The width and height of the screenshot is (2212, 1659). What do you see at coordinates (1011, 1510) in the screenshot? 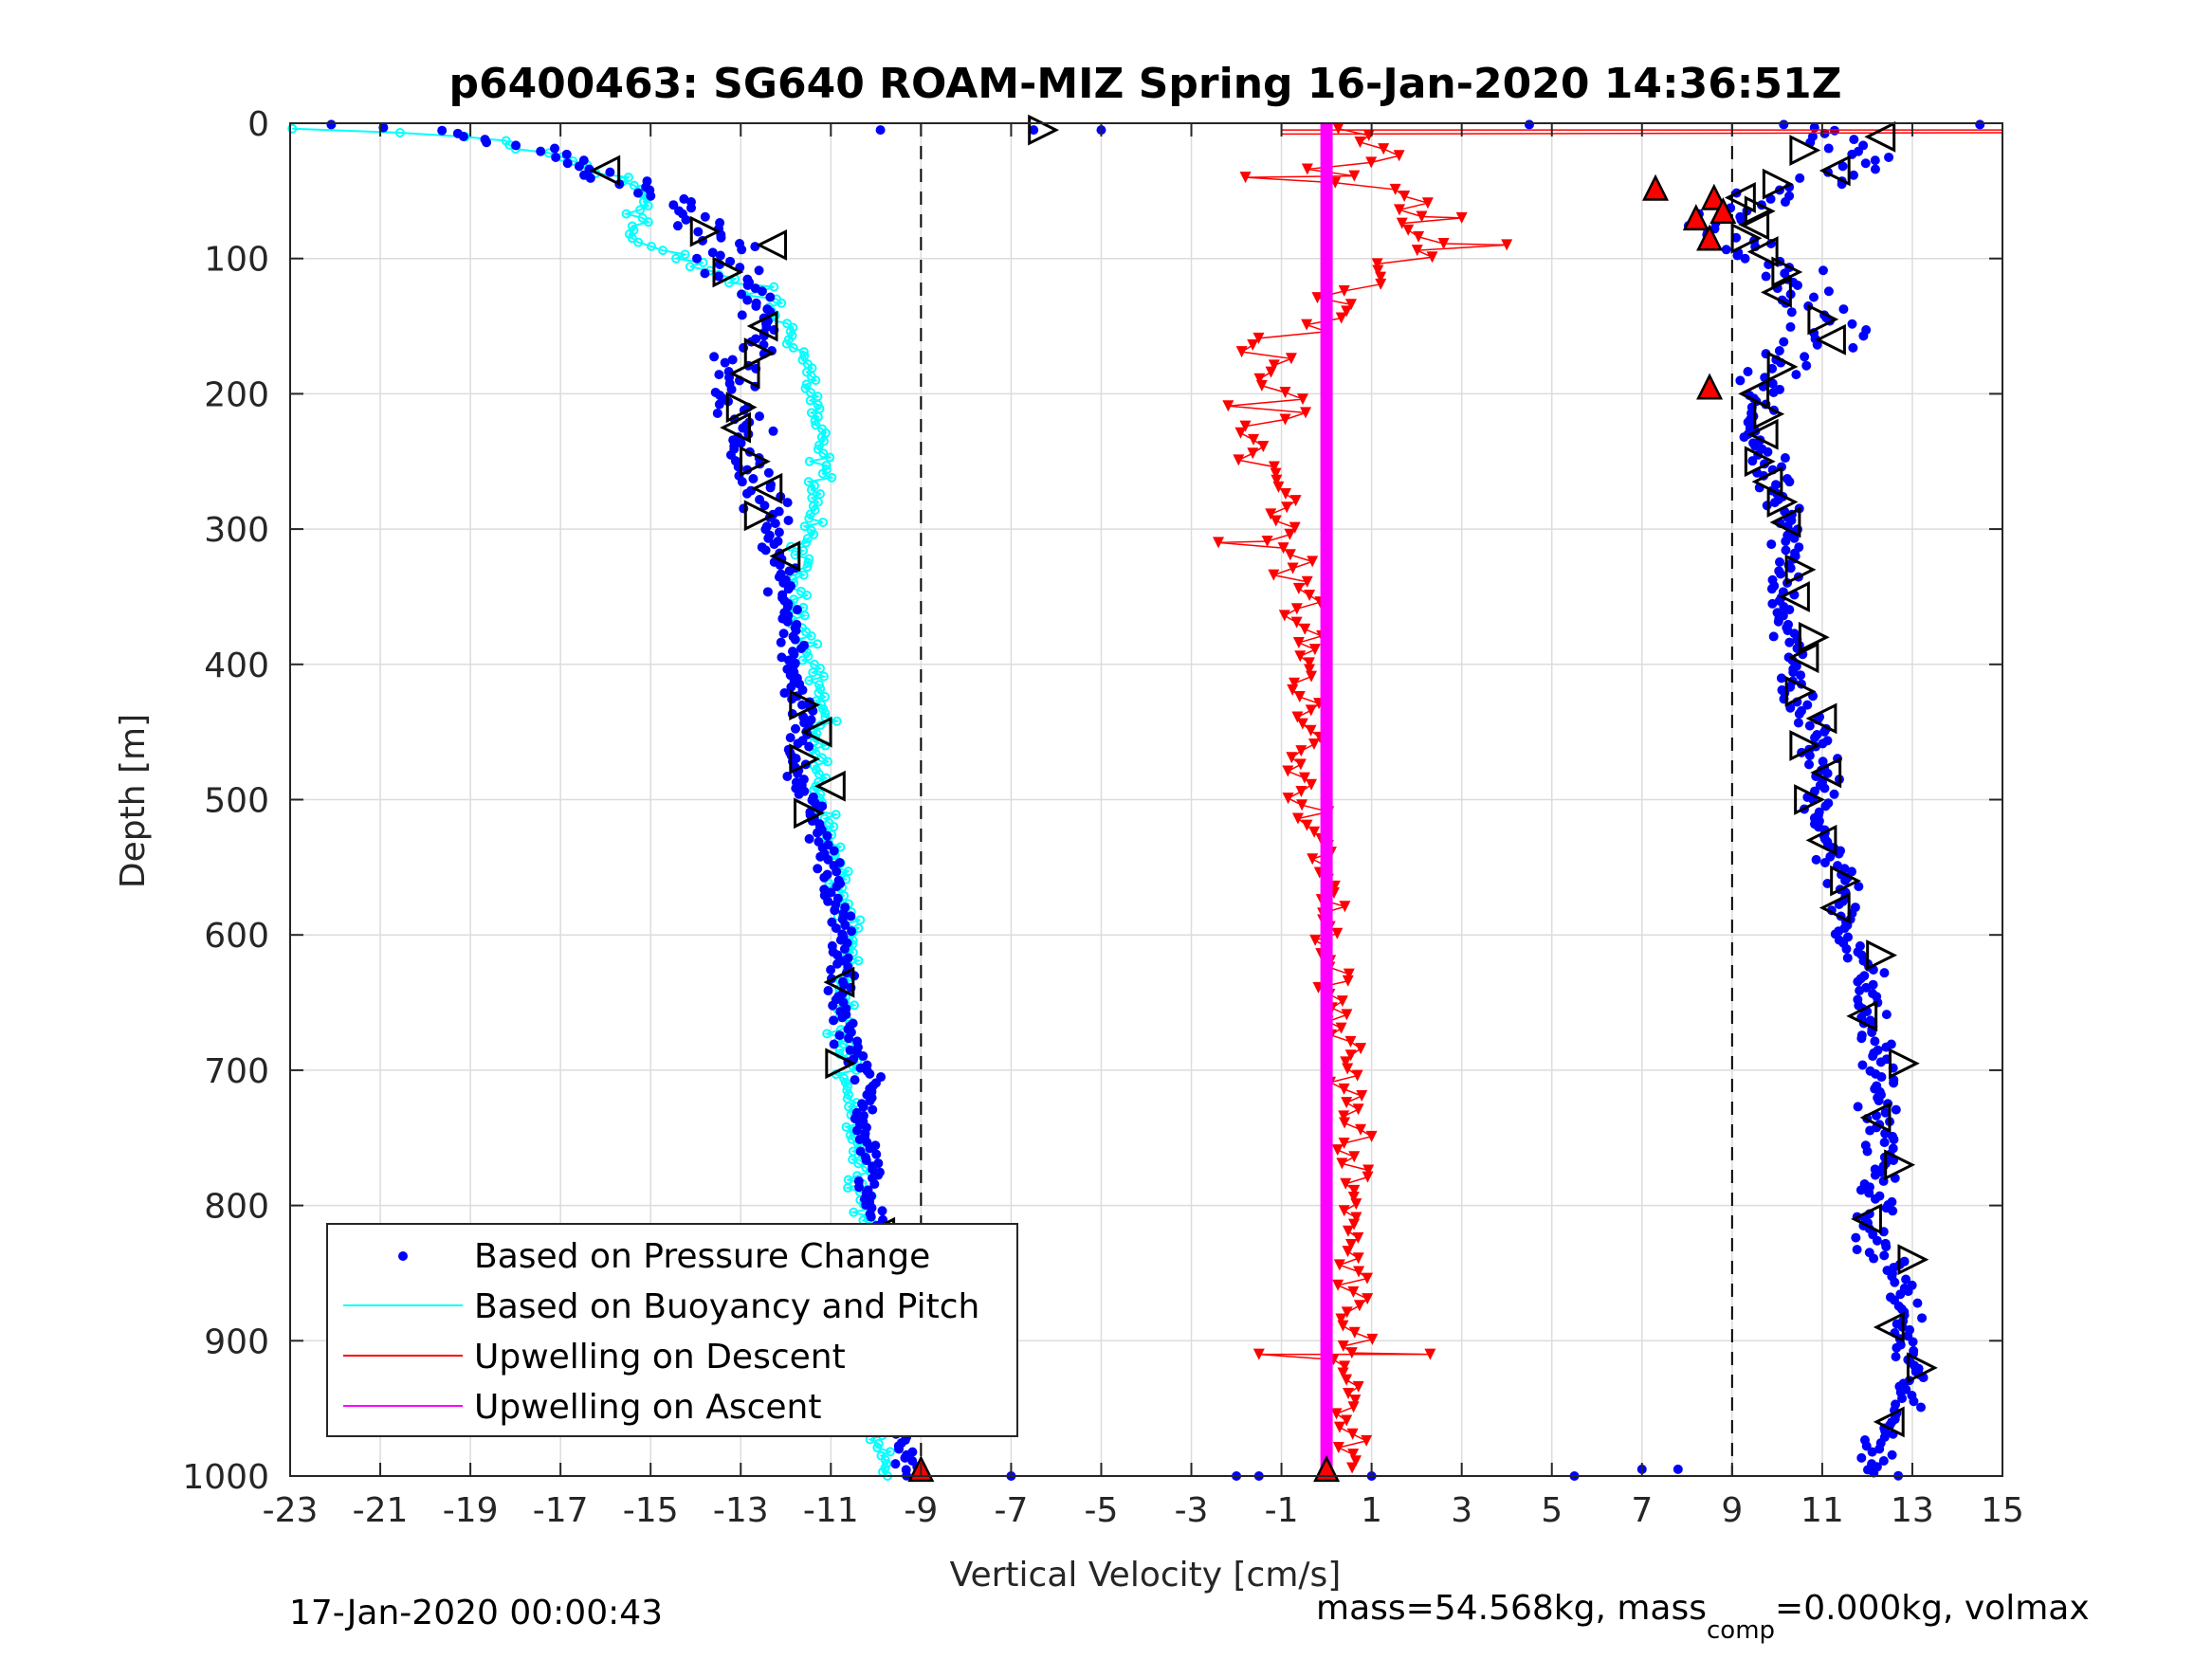
I see `x-tick-label: -7` at bounding box center [1011, 1510].